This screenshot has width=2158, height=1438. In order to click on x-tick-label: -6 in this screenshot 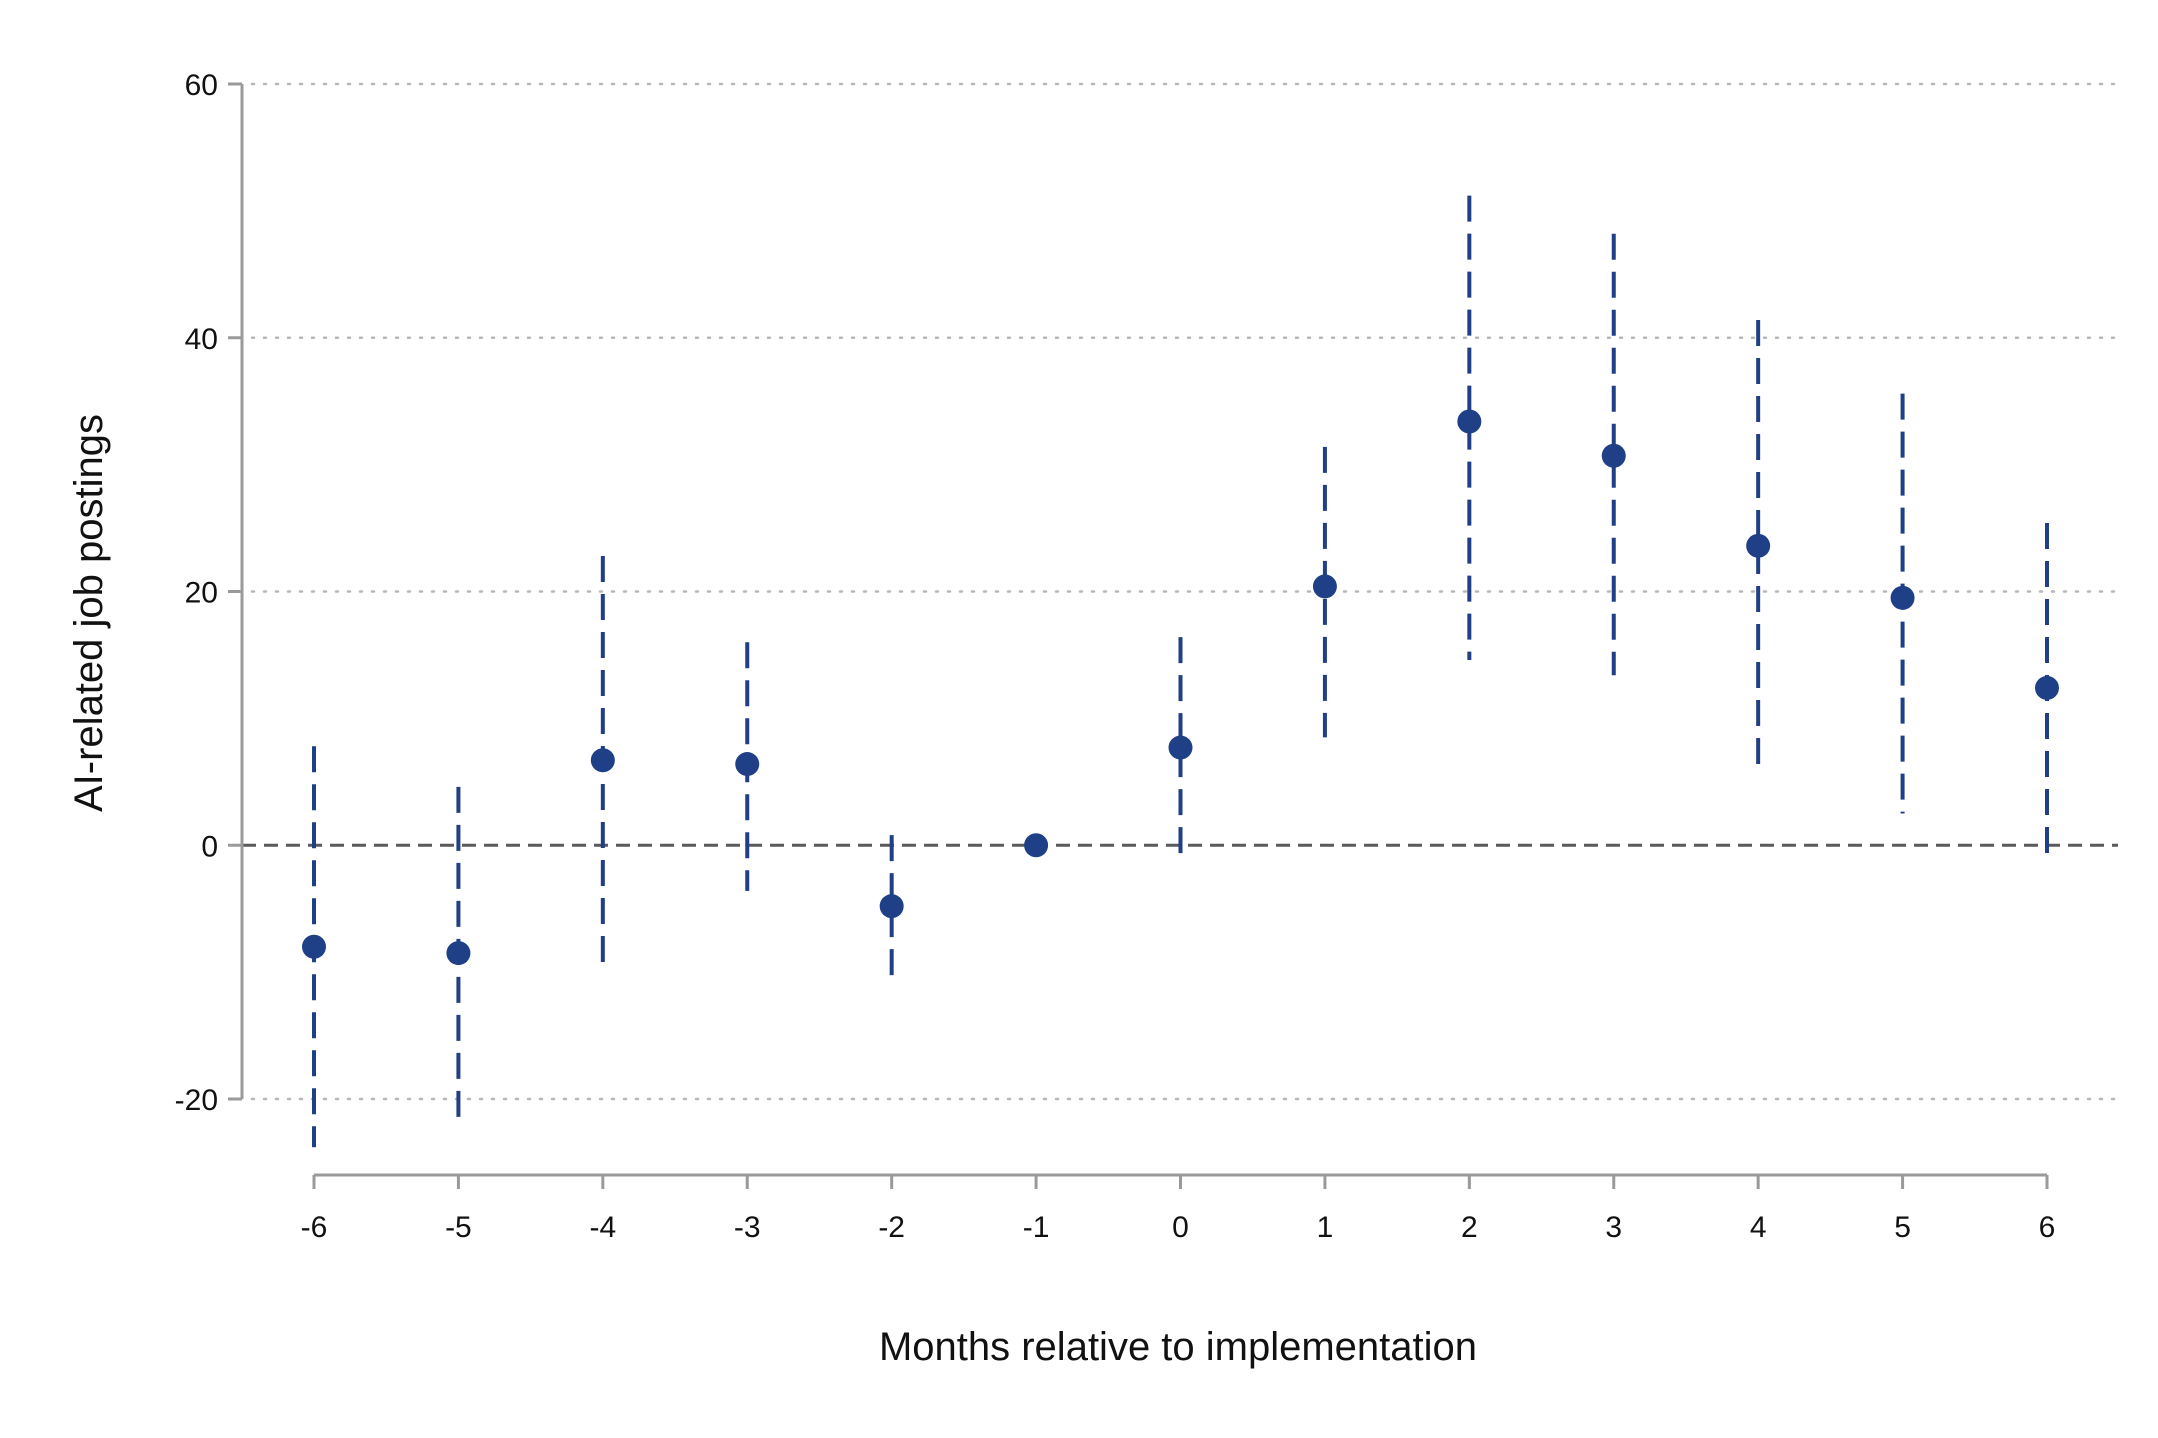, I will do `click(314, 1227)`.